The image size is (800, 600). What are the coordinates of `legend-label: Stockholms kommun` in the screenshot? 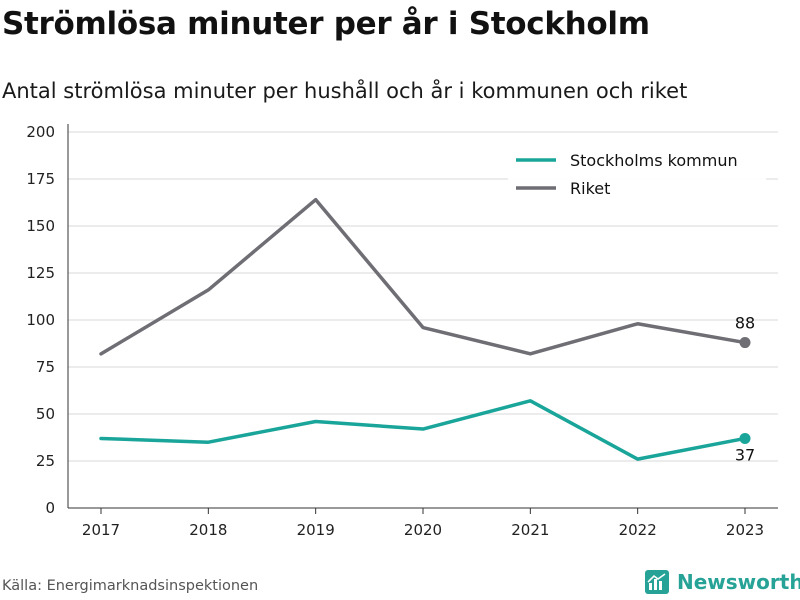 It's located at (654, 160).